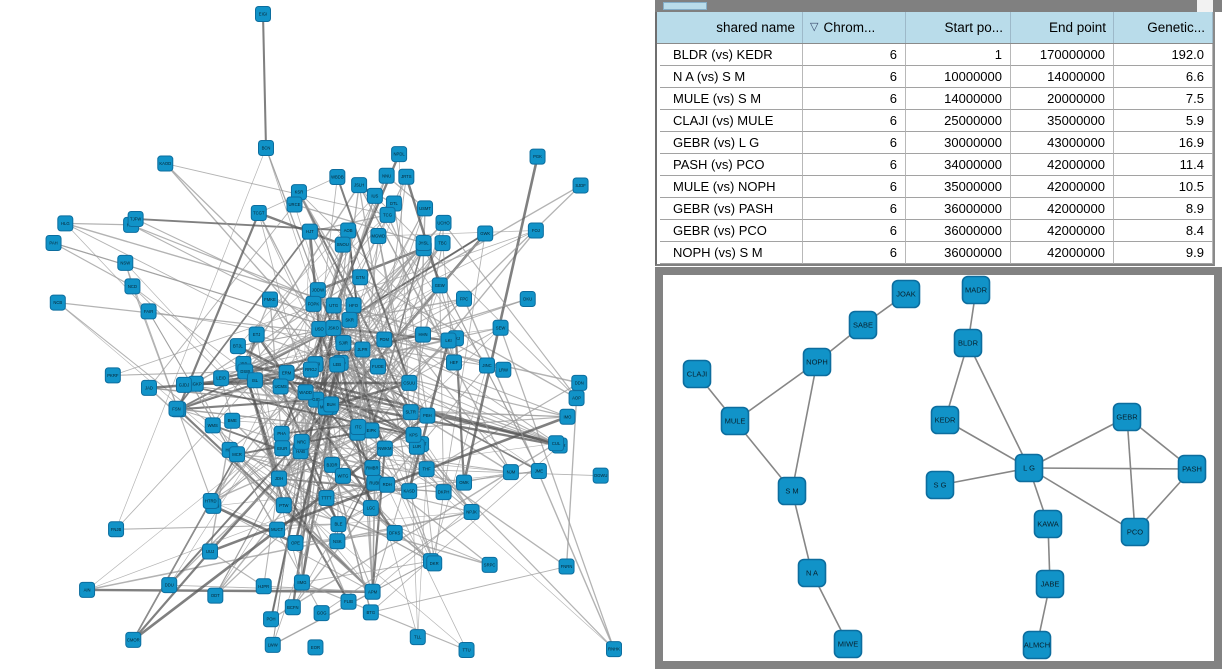  Describe the element at coordinates (215, 595) in the screenshot. I see `network-node: ODT` at that location.